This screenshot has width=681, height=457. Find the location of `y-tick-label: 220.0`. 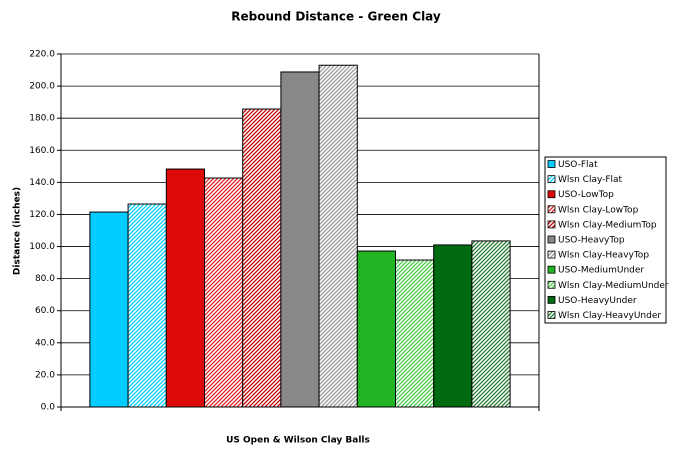

y-tick-label: 220.0 is located at coordinates (42, 55).